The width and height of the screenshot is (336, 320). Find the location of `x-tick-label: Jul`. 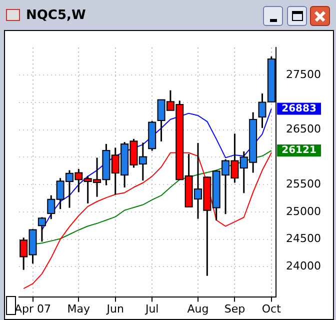

x-tick-label: Jul is located at coordinates (151, 309).